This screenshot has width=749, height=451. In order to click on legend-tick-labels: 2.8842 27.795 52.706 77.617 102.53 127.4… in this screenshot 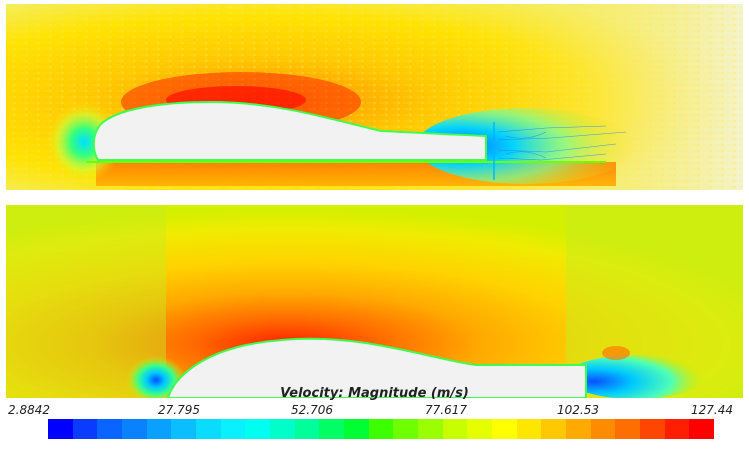, I will do `click(374, 411)`.